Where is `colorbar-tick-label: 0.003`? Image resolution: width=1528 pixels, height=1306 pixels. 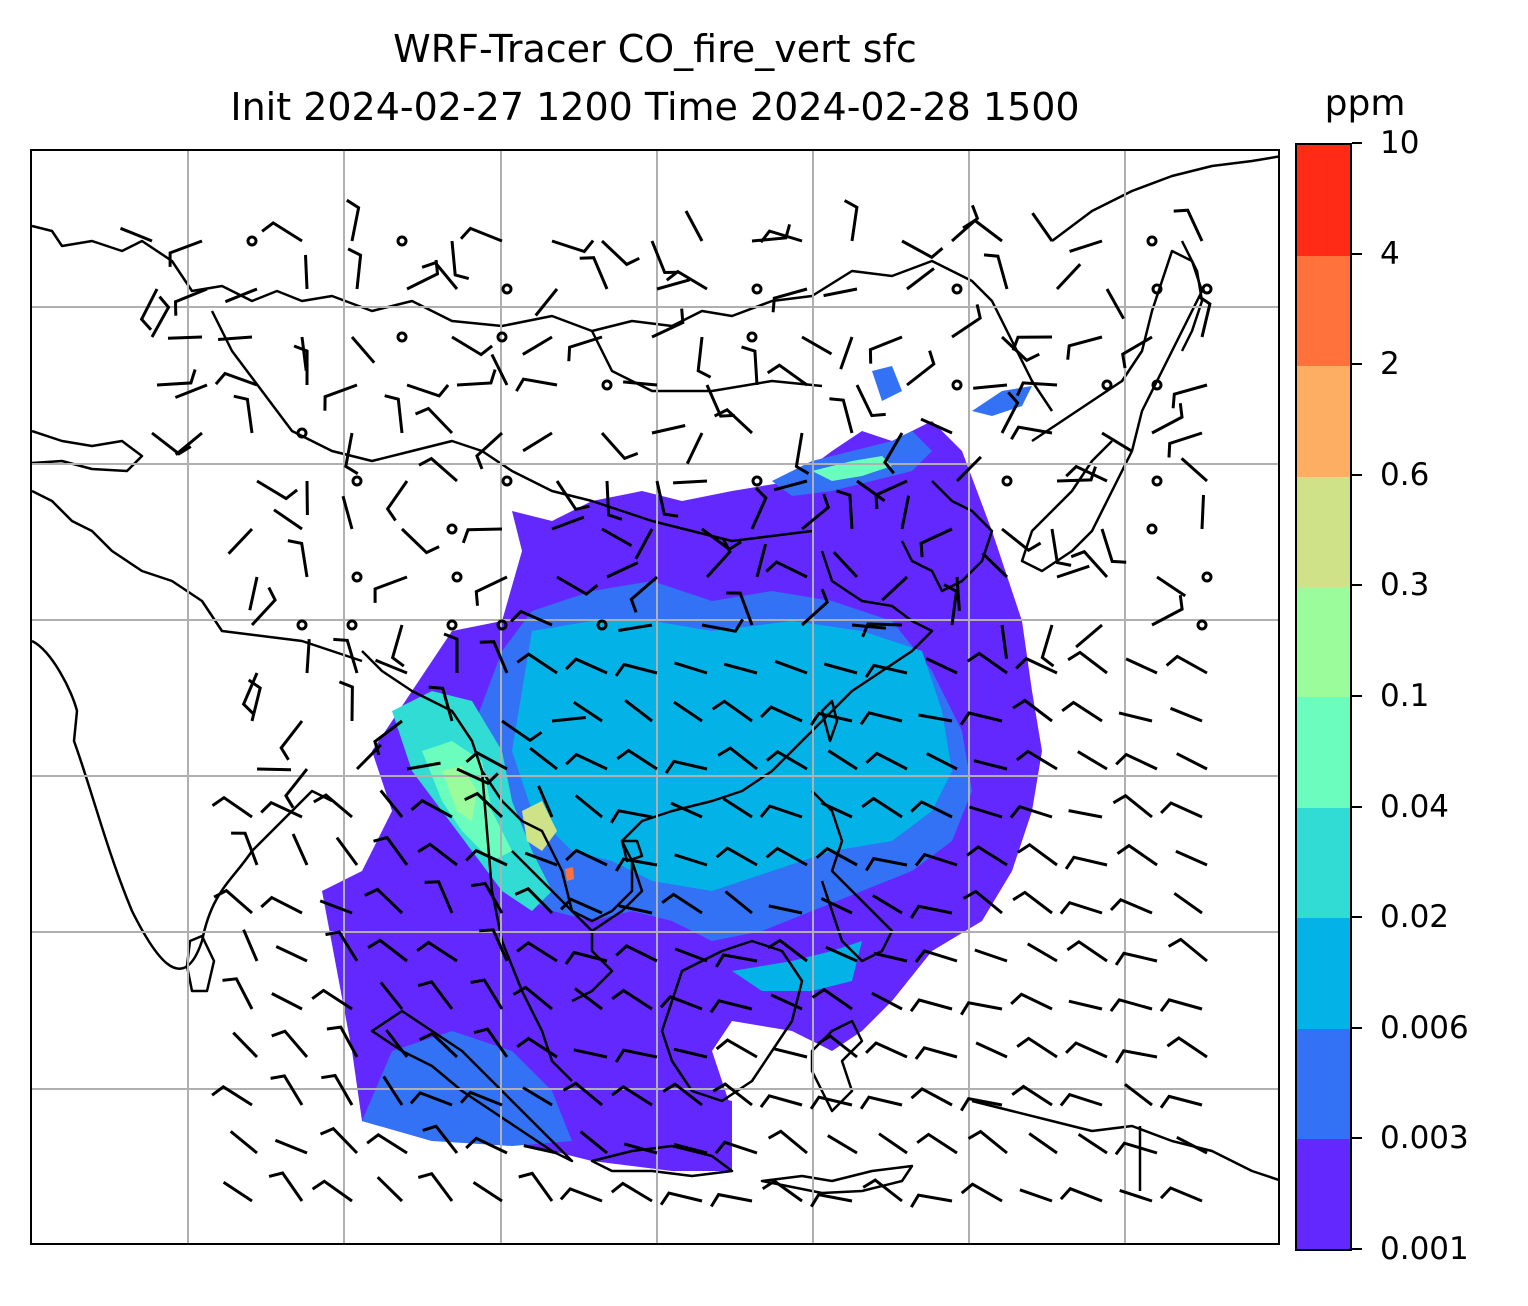 colorbar-tick-label: 0.003 is located at coordinates (1424, 1138).